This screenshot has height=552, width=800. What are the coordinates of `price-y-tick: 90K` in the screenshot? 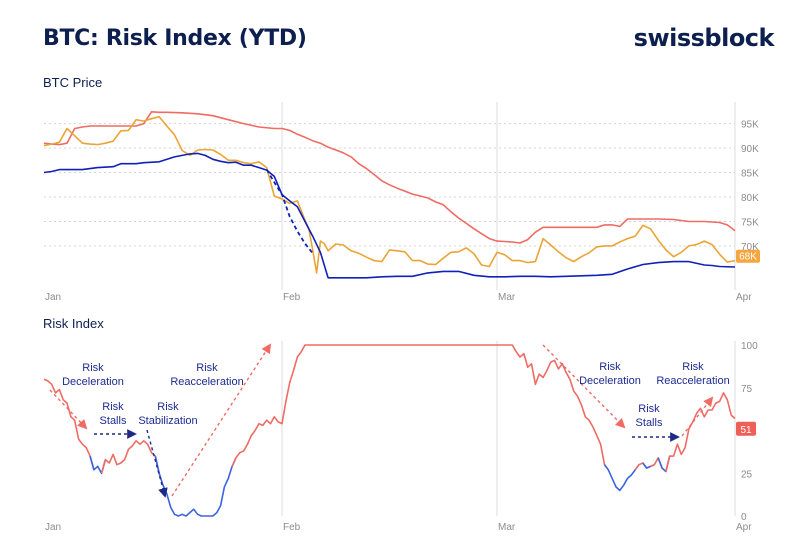 It's located at (750, 149).